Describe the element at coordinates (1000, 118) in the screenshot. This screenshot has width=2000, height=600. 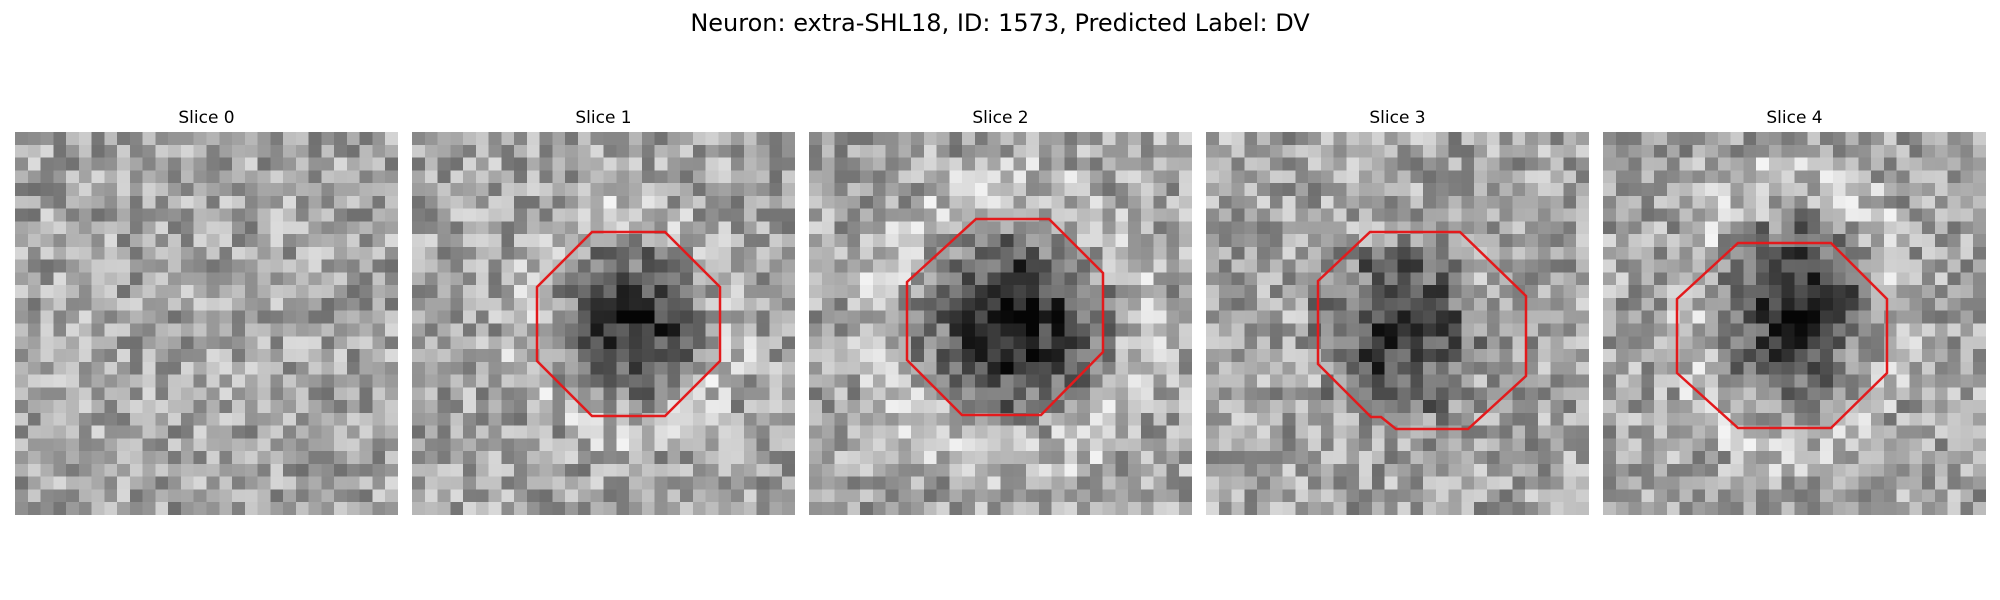
I see `slice-title-2: Slice 2` at that location.